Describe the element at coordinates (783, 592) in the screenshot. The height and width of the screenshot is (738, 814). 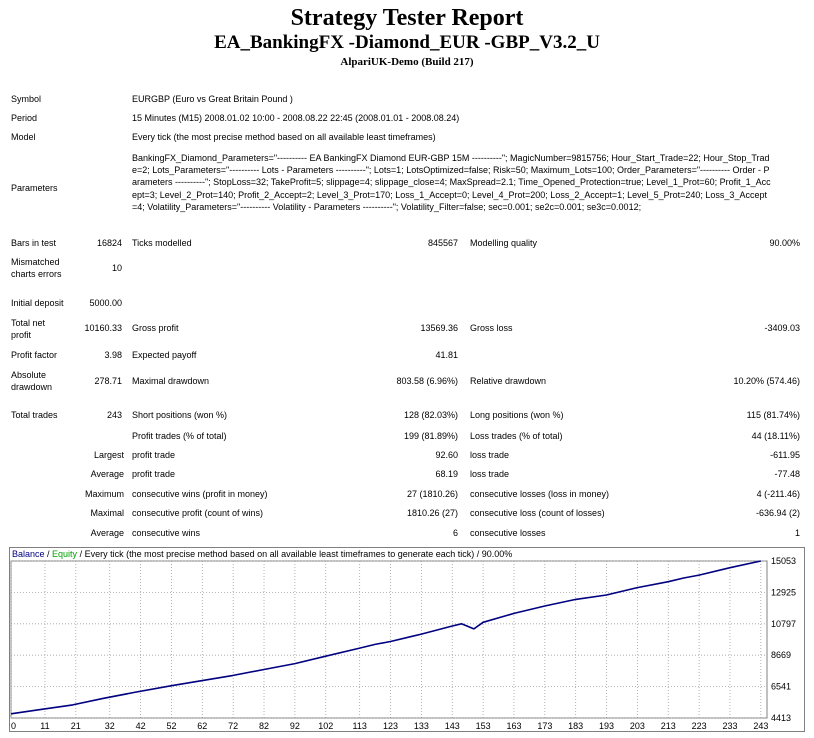
I see `y-tick-label: 12925` at that location.